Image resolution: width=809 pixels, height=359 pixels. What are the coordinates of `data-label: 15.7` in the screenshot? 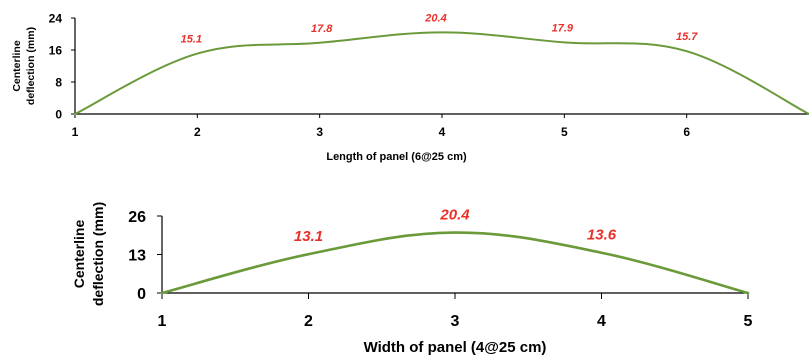 It's located at (687, 37).